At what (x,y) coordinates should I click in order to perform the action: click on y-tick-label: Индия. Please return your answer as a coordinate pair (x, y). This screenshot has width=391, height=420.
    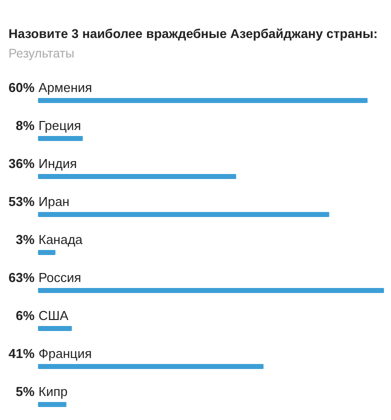
    Looking at the image, I should click on (57, 163).